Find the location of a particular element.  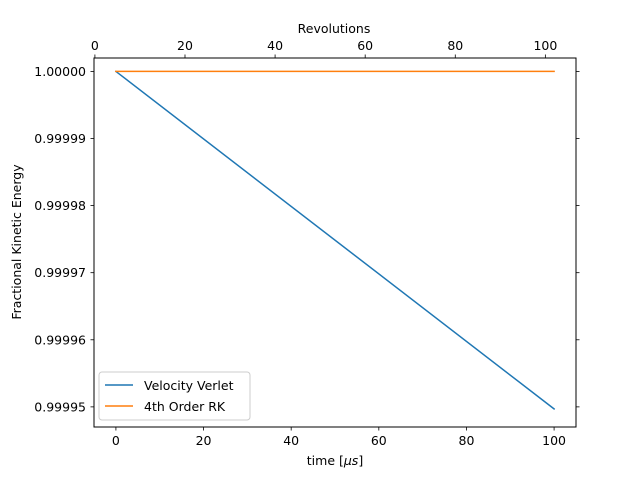

x-tick-label: 80 is located at coordinates (467, 440).